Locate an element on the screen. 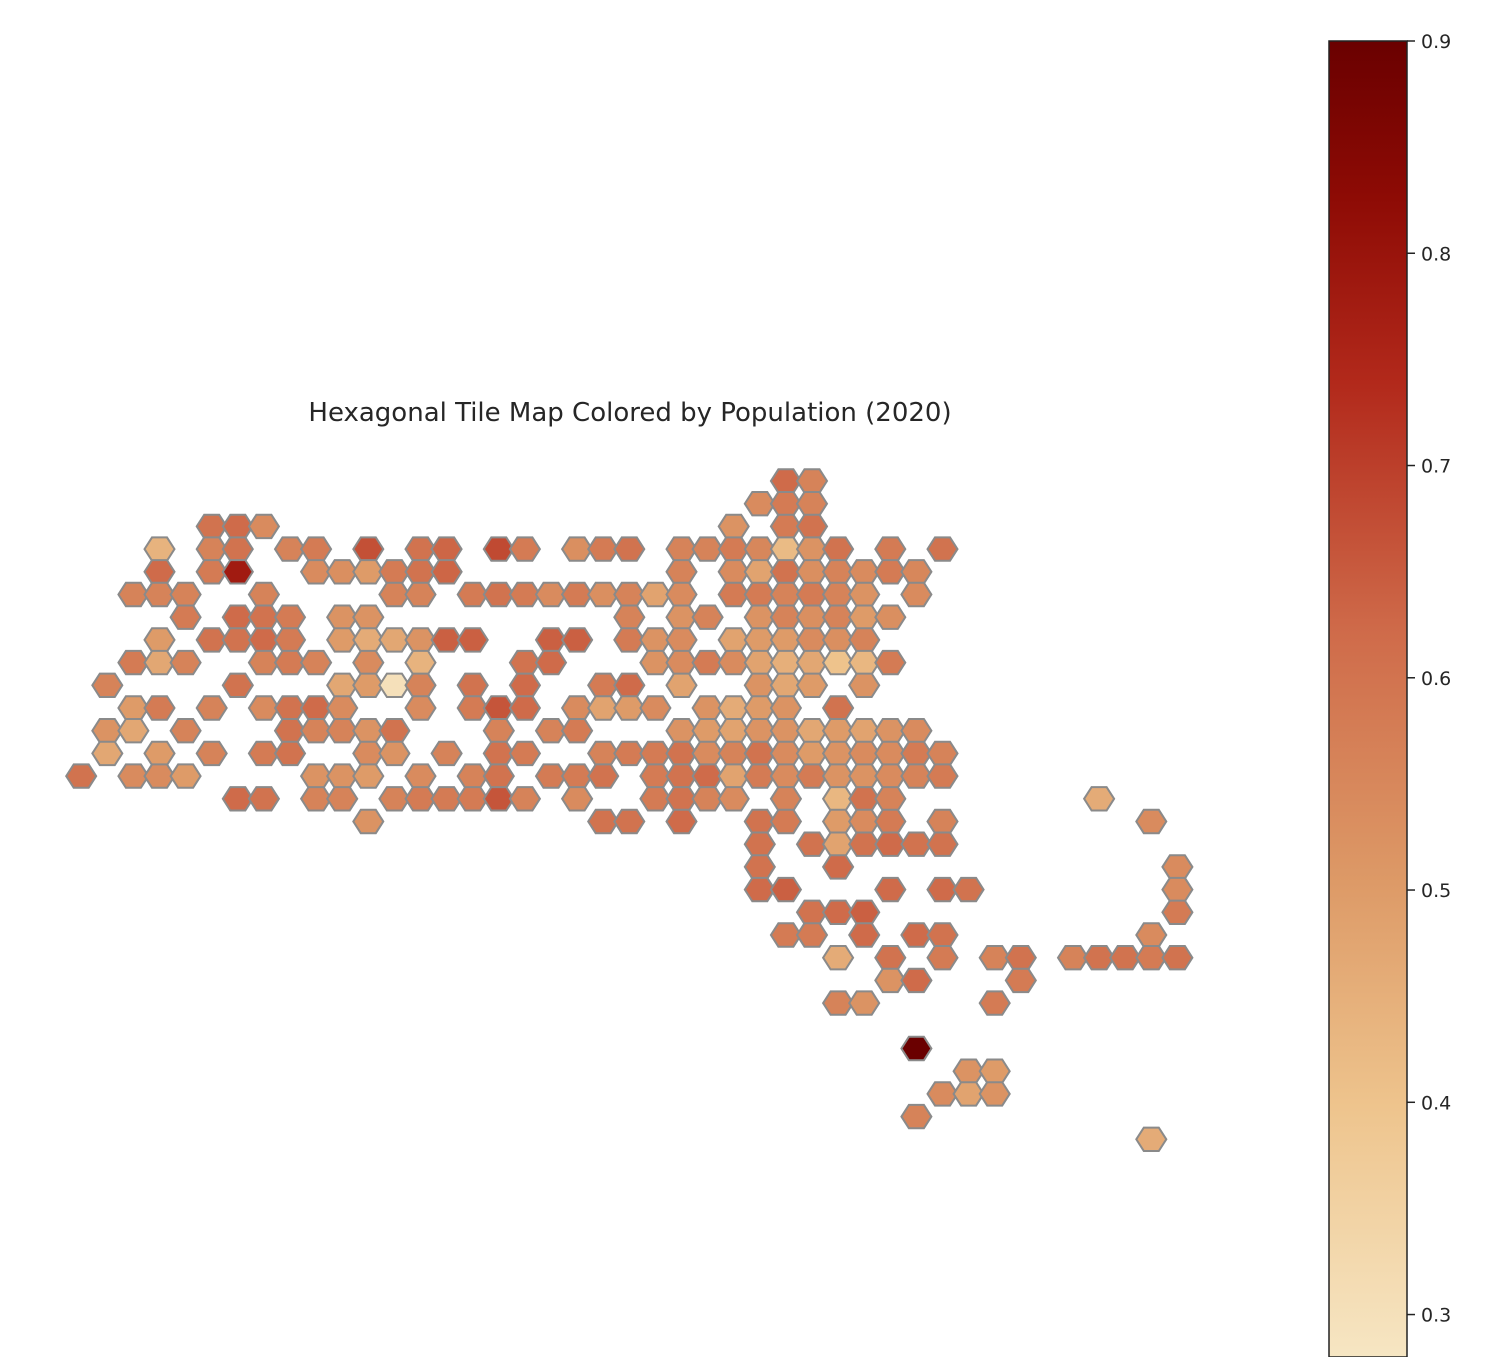 The height and width of the screenshot is (1357, 1504). colorbar-tick-label: 0.6 is located at coordinates (1436, 679).